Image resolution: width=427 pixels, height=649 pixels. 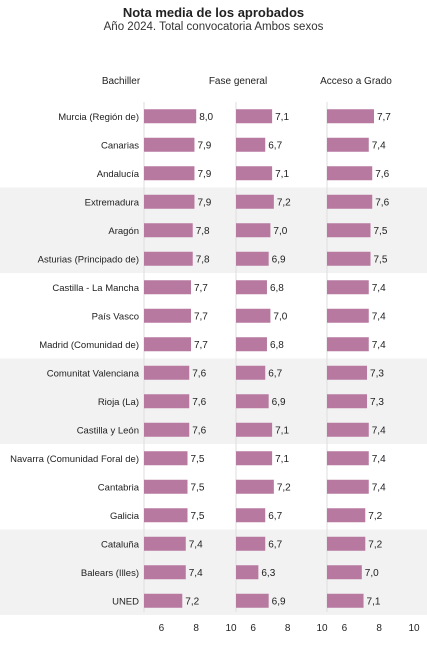 What do you see at coordinates (88, 259) in the screenshot?
I see `category-label: Asturias (Principado de)` at bounding box center [88, 259].